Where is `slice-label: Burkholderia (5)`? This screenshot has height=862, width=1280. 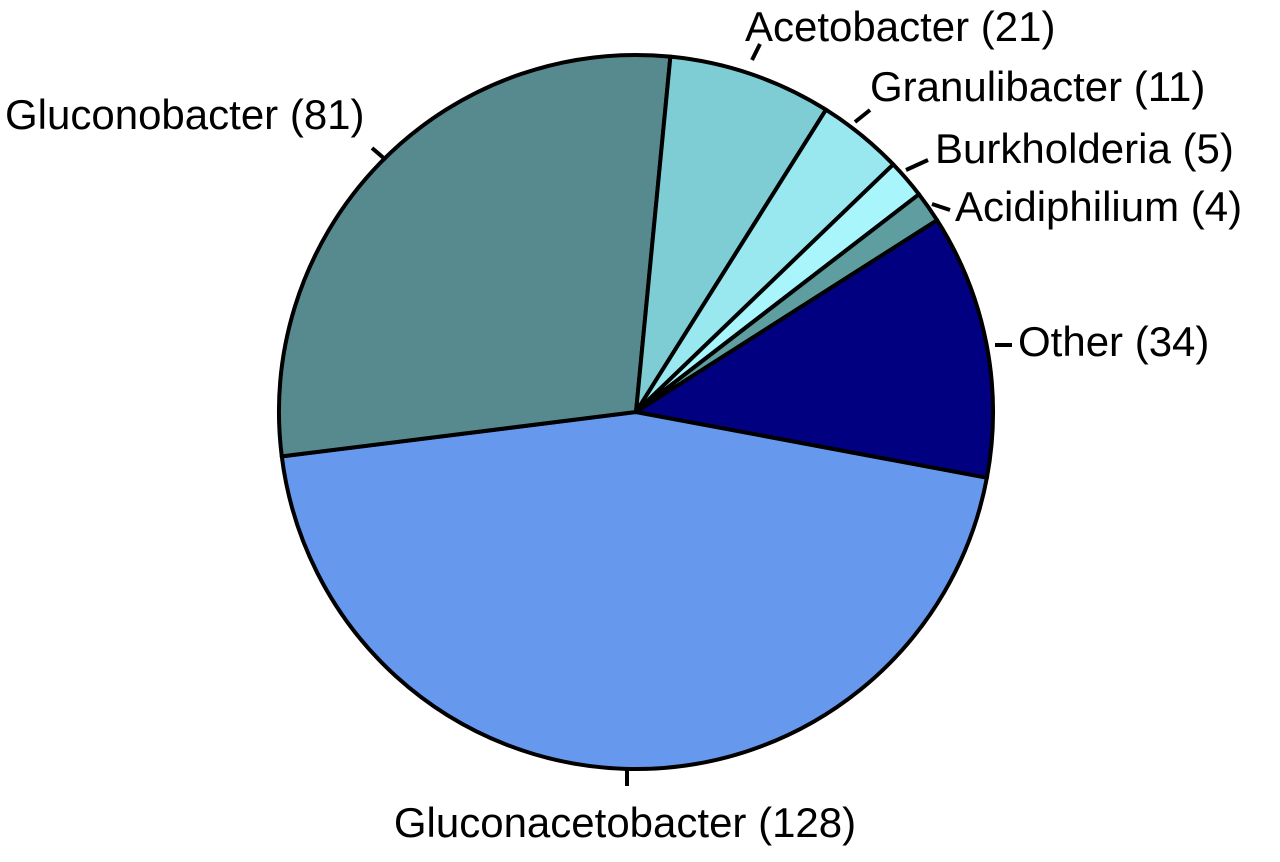 slice-label: Burkholderia (5) is located at coordinates (1084, 148).